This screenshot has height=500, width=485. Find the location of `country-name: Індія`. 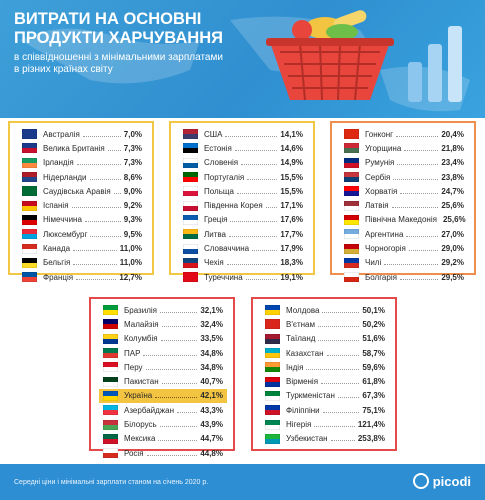

country-name: Індія is located at coordinates (295, 367).